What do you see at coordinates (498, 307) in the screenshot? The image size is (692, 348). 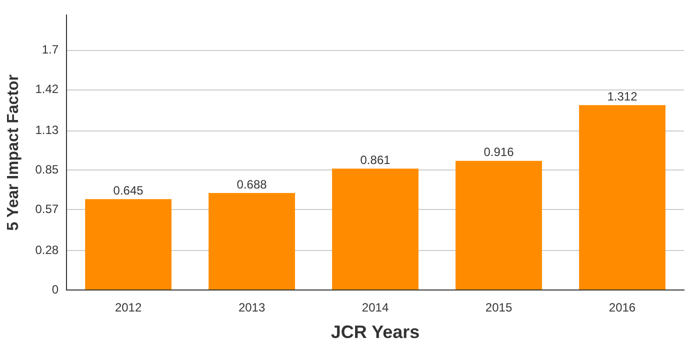 I see `x-tick-label: 2015` at bounding box center [498, 307].